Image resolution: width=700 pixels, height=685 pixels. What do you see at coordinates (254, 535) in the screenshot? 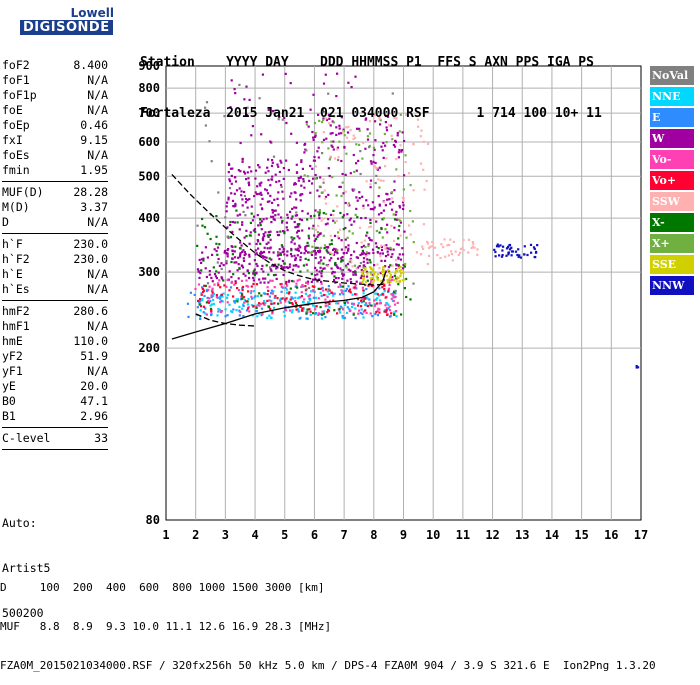
I see `x-tick-label: 4` at bounding box center [254, 535].